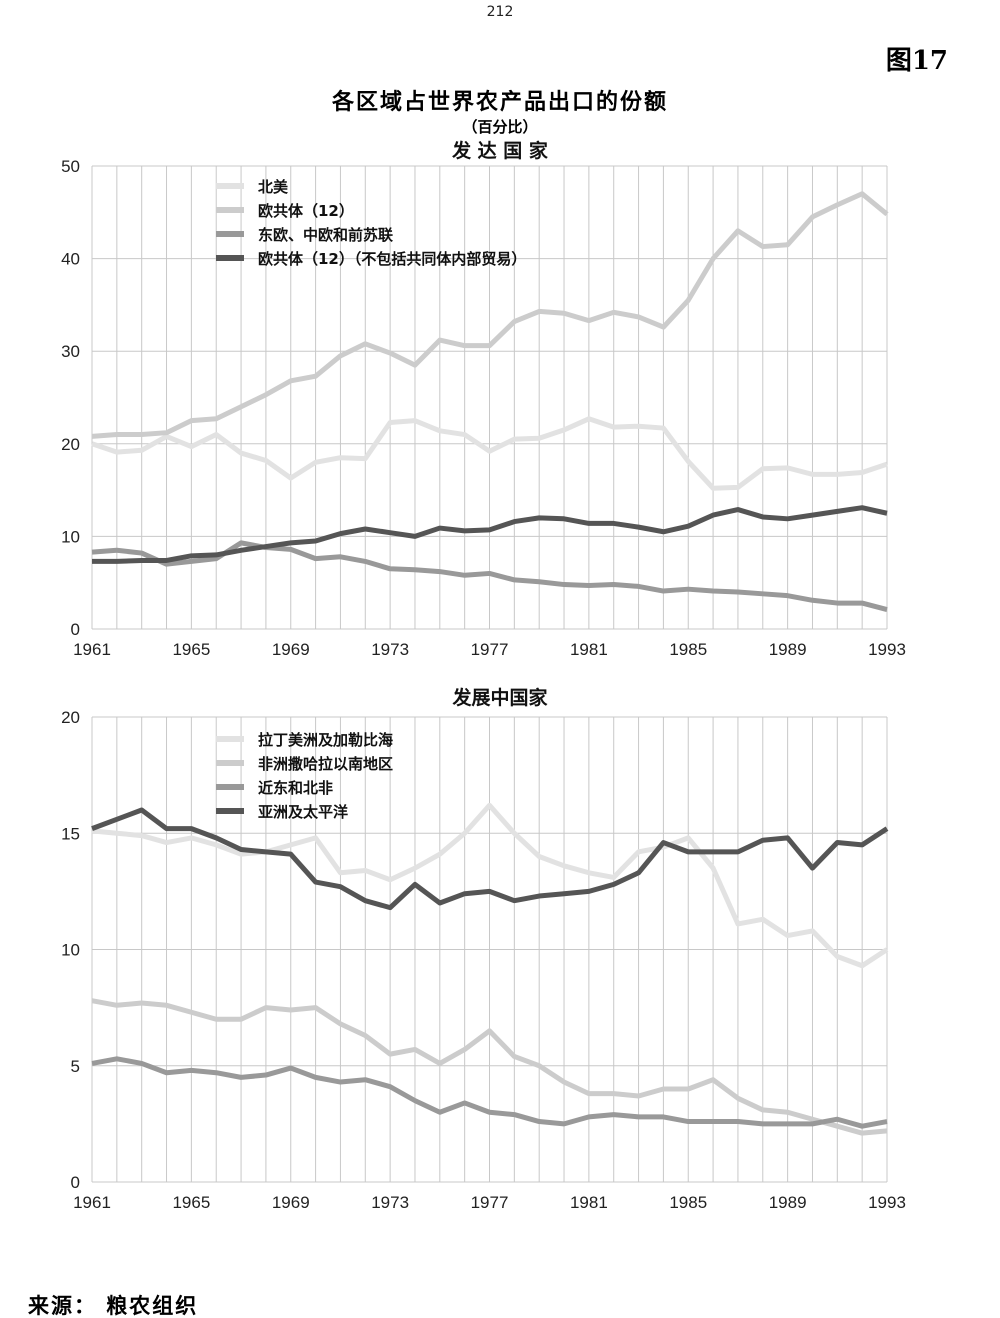  What do you see at coordinates (303, 812) in the screenshot?
I see `legend-label: 亚洲及太平洋` at bounding box center [303, 812].